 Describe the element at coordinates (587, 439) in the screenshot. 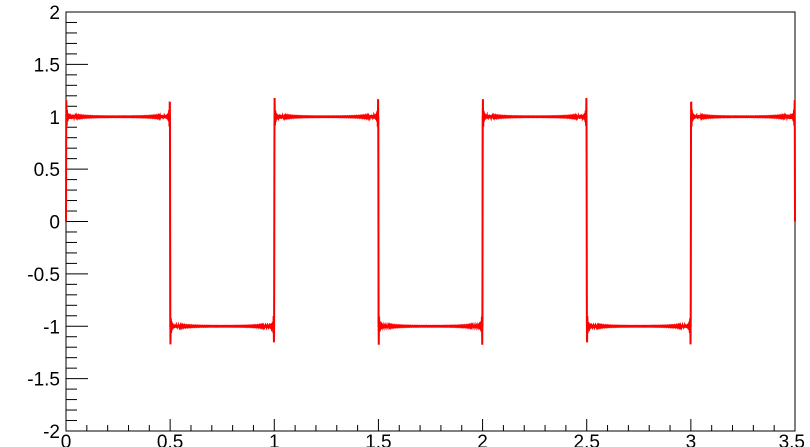

I see `x-tick-label: 2.5` at that location.